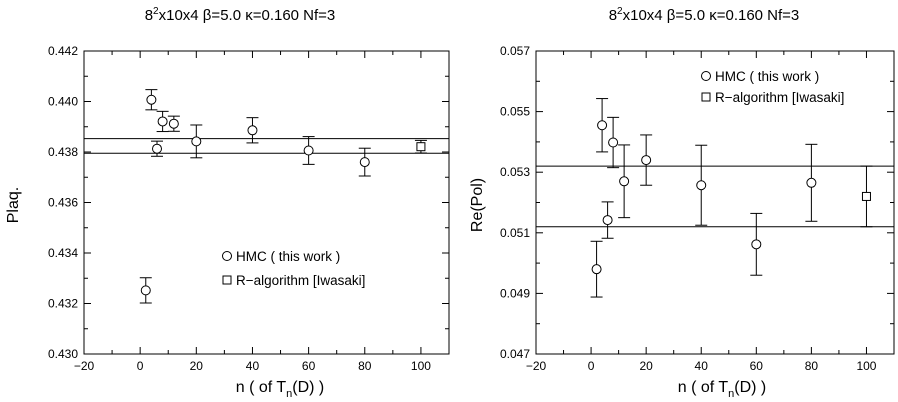  Describe the element at coordinates (63, 304) in the screenshot. I see `y-tick-label: 0.432` at that location.